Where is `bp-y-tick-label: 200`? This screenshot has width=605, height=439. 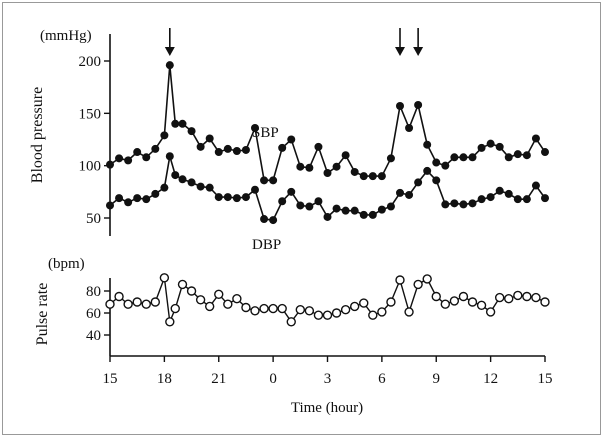
bp-y-tick-label: 200 is located at coordinates (90, 62).